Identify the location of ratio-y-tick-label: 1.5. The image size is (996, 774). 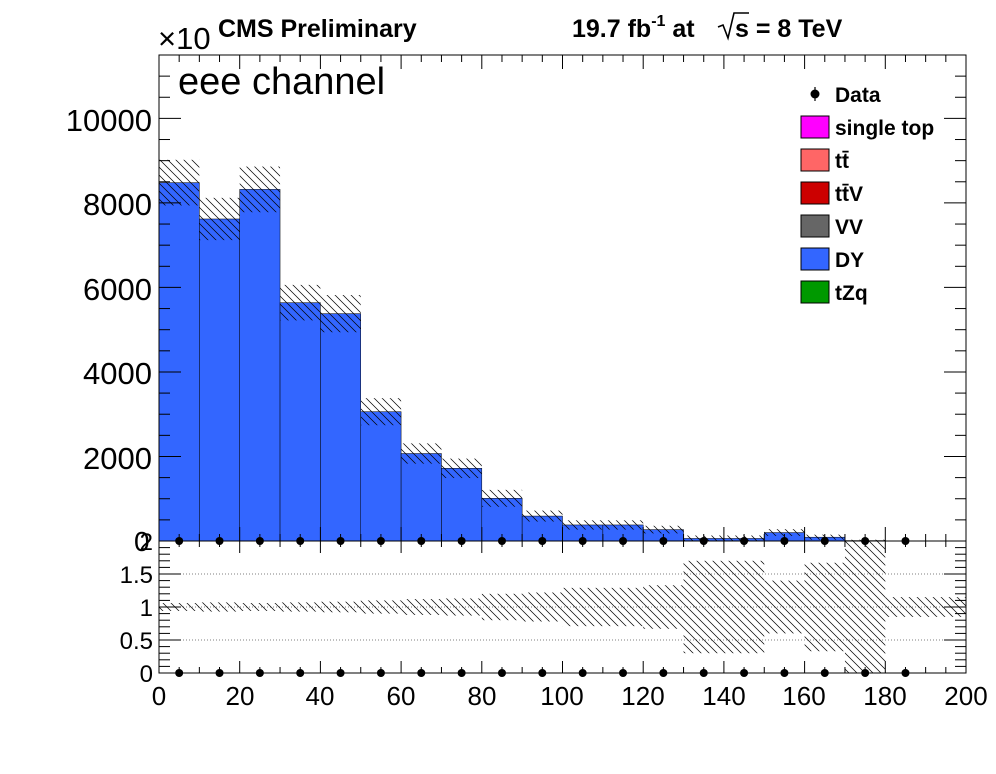
(136, 575).